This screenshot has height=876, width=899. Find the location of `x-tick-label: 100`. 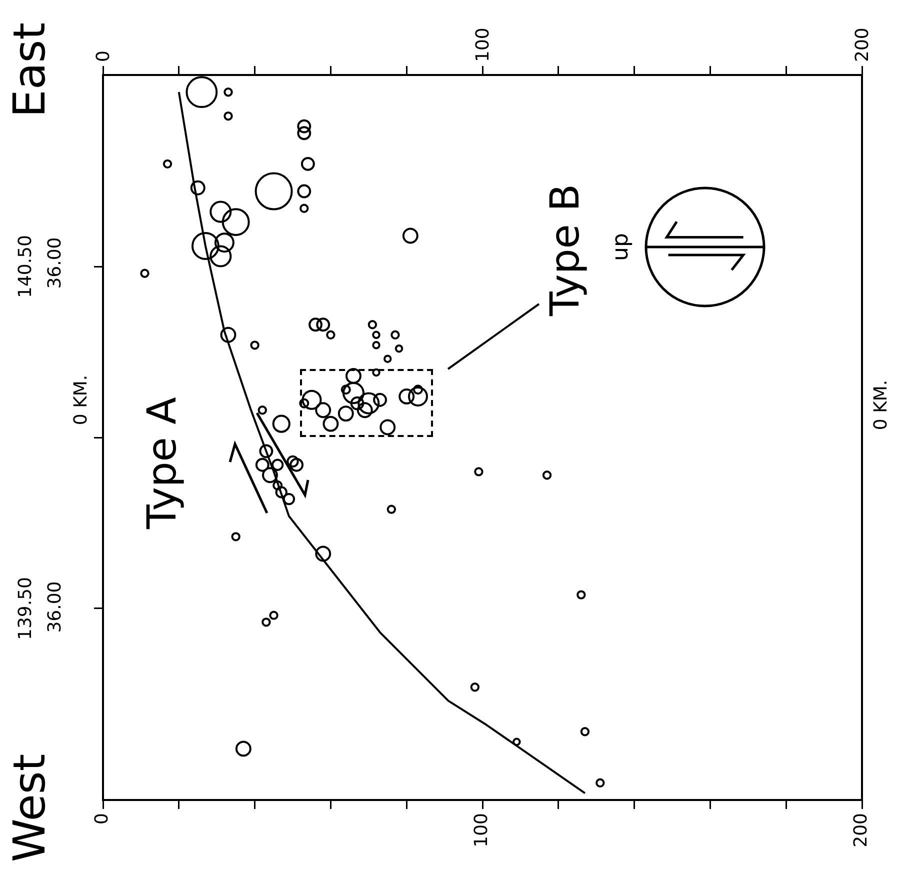

x-tick-label: 100 is located at coordinates (481, 830).